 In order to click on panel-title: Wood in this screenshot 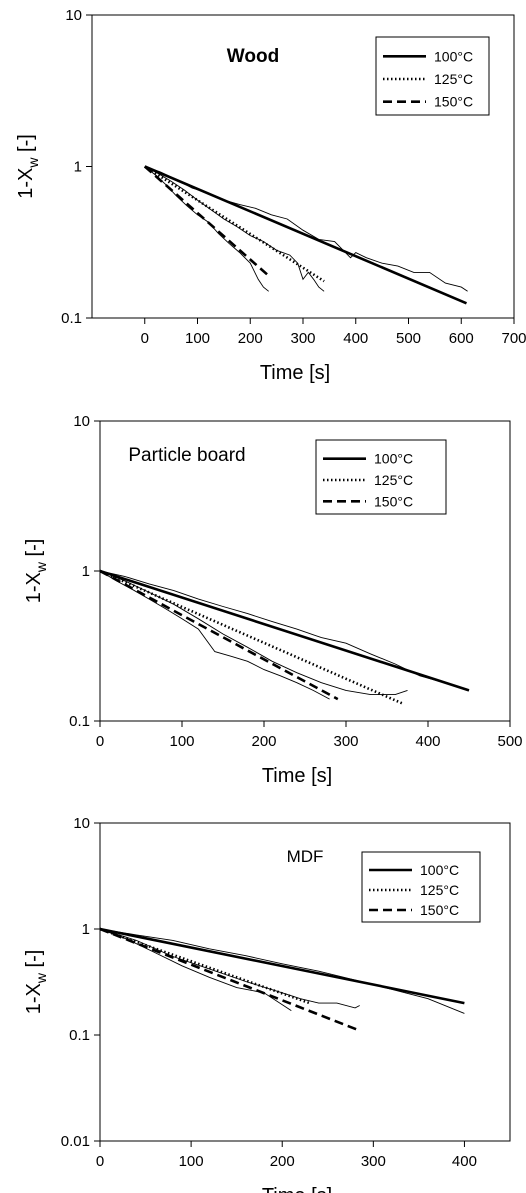, I will do `click(253, 56)`.